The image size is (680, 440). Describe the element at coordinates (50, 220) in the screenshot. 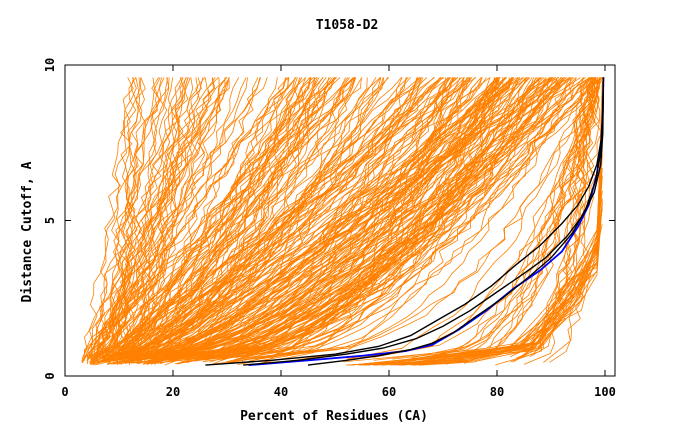

I see `y-tick-label: 5` at that location.